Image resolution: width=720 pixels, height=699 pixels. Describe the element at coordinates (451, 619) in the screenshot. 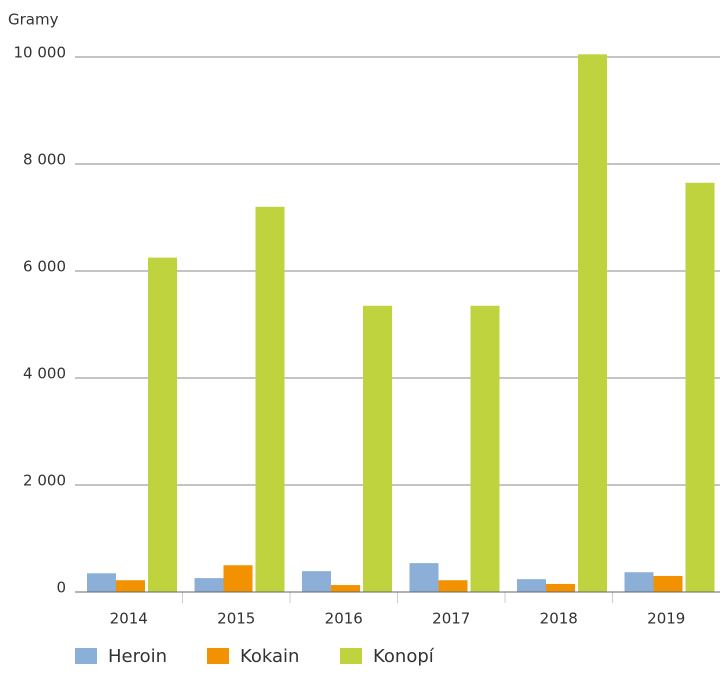

I see `x-tick-label: 2017` at that location.